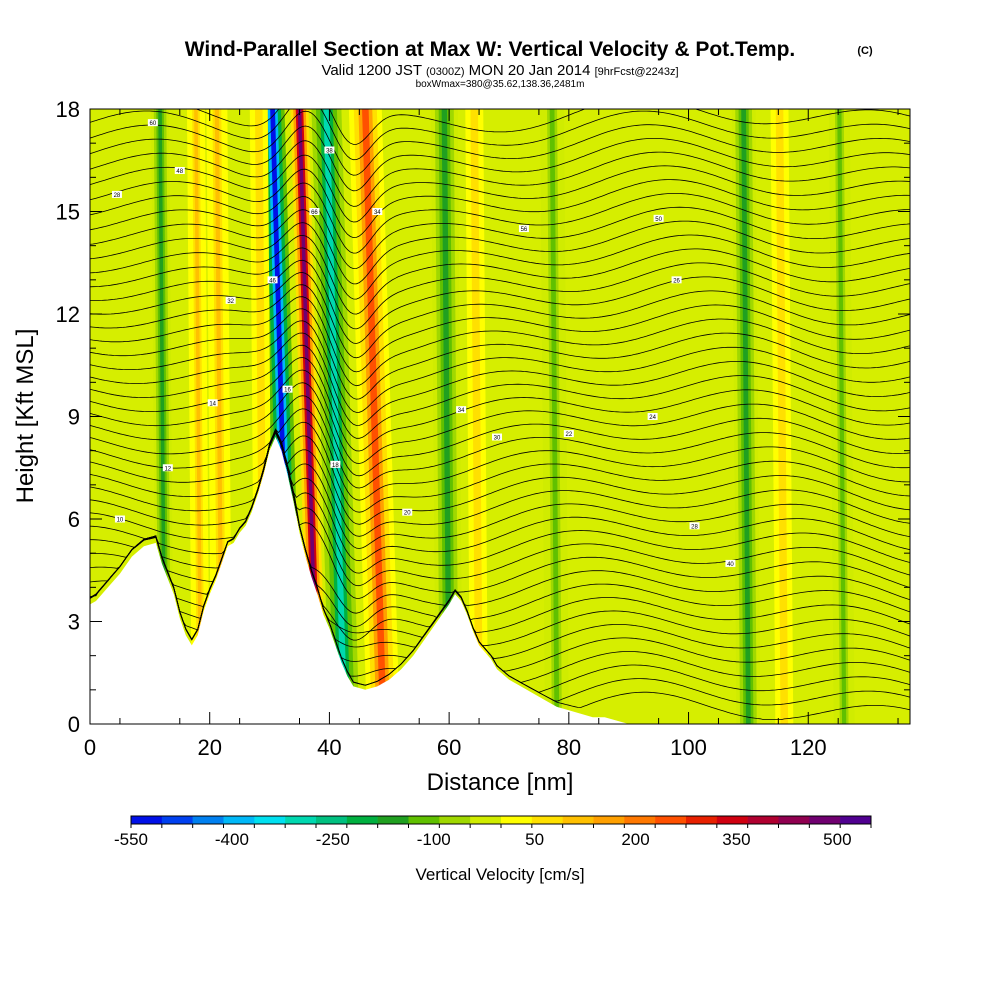 This screenshot has width=1000, height=1000. What do you see at coordinates (131, 839) in the screenshot?
I see `colorbar-tick-label: -550` at bounding box center [131, 839].